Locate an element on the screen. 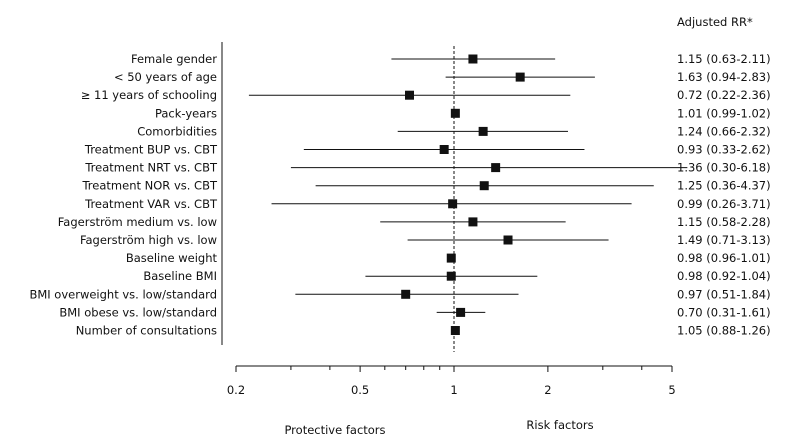 The width and height of the screenshot is (785, 441). row-label: Baseline BMI is located at coordinates (180, 276).